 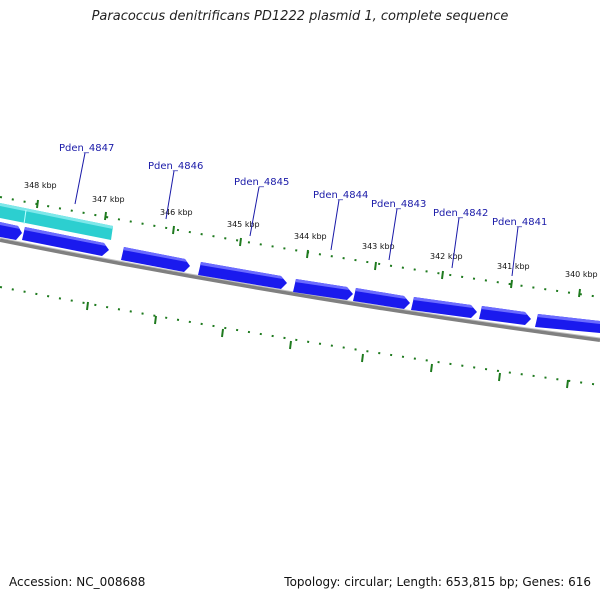 What do you see at coordinates (261, 182) in the screenshot?
I see `gene-label: Pden_4845` at bounding box center [261, 182].